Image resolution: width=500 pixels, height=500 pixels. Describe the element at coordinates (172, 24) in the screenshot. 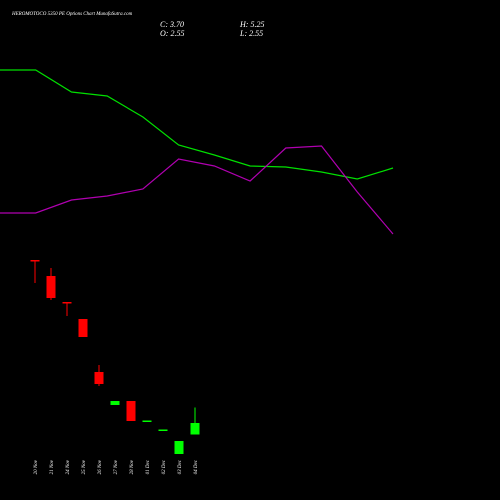

I see `info-close: C: 3.70` at that location.